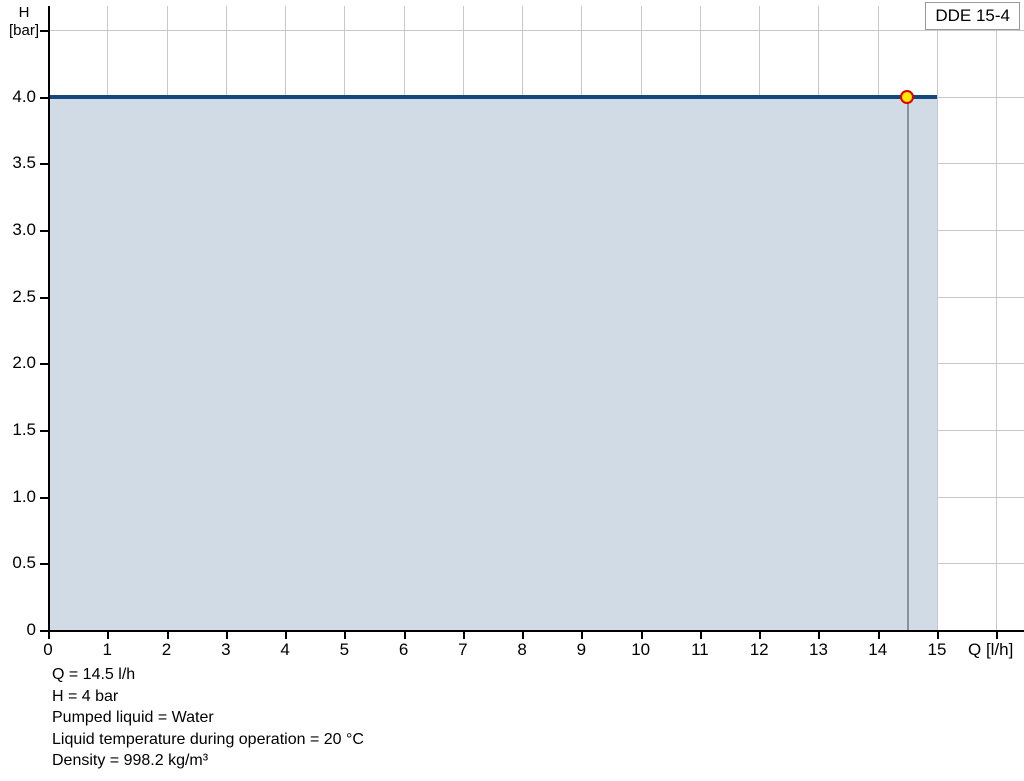 Image resolution: width=1024 pixels, height=781 pixels. I want to click on performance-curve, so click(492, 96).